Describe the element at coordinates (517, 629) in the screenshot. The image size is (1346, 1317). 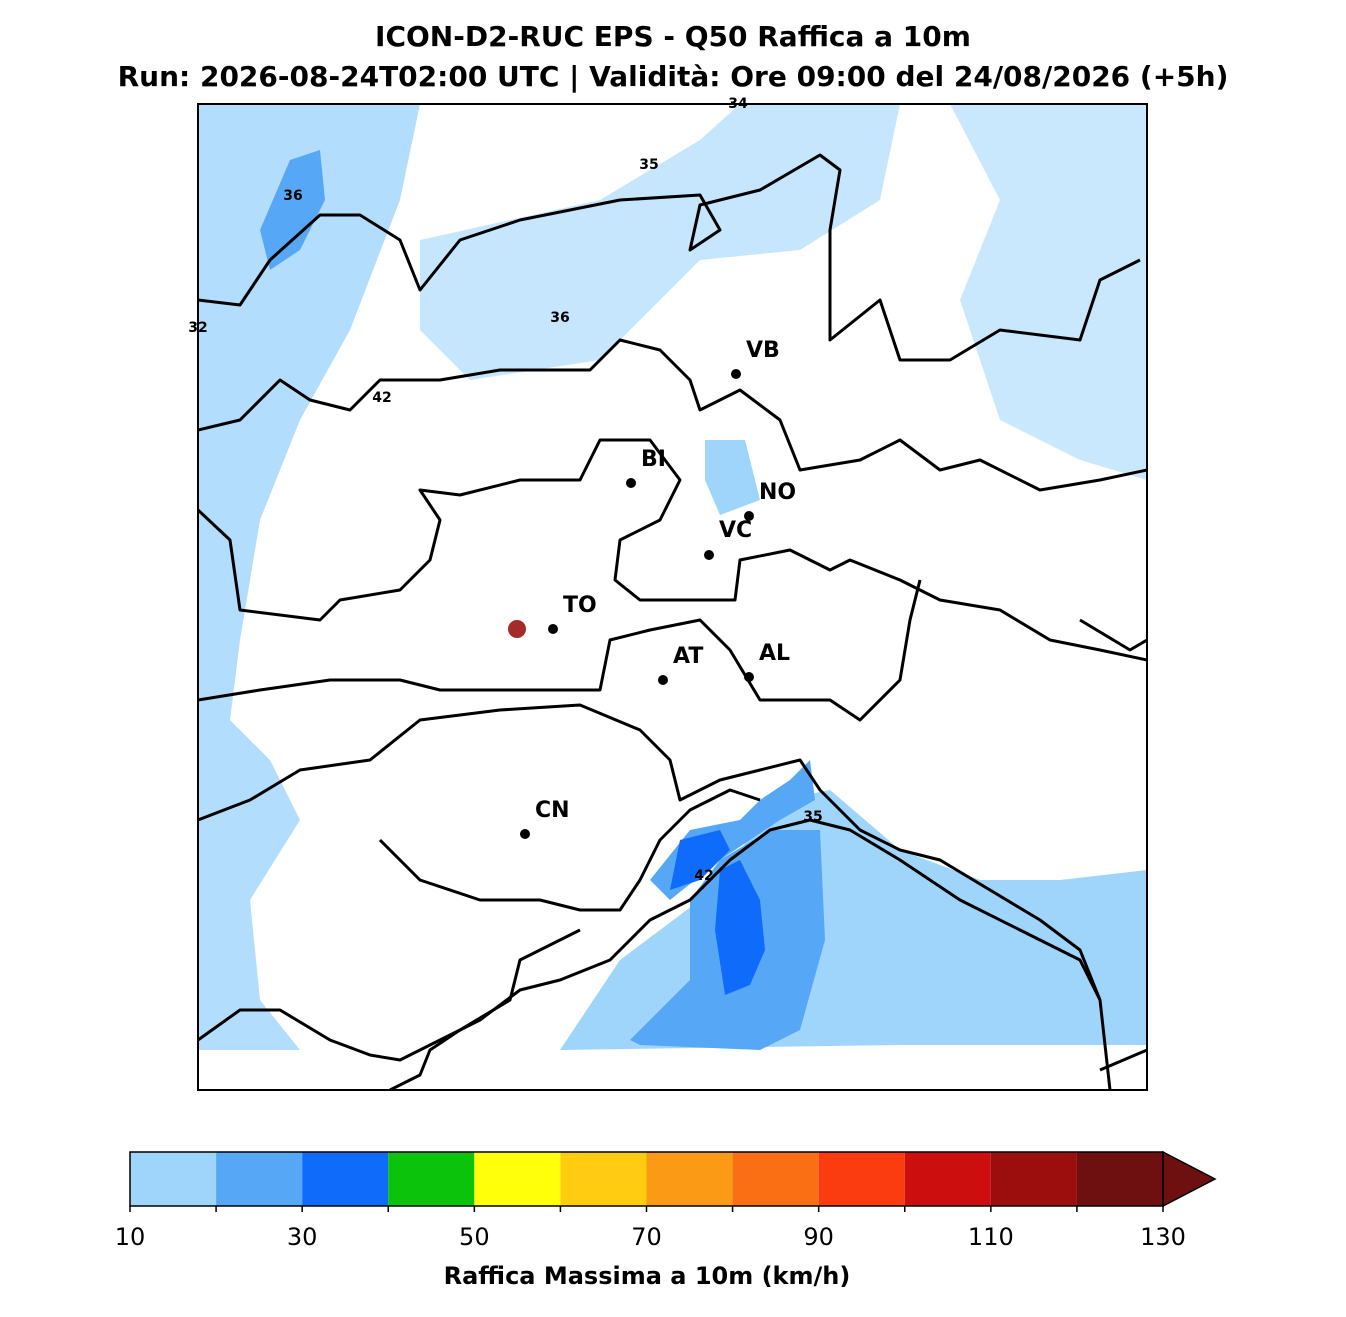
I see `location-marker` at that location.